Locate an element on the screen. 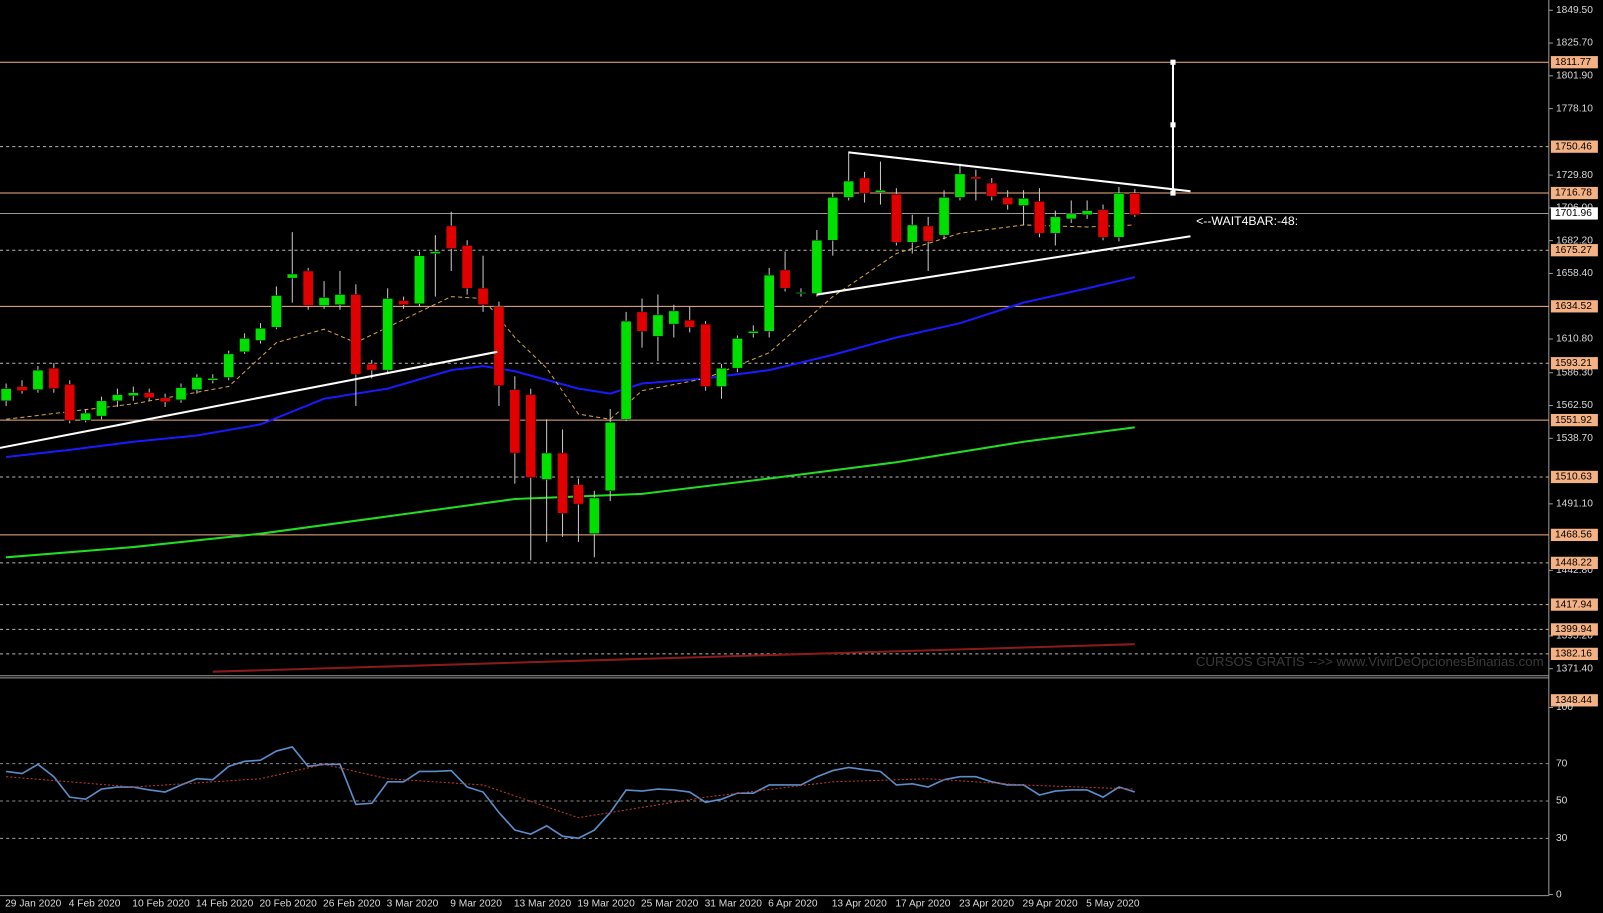  x-tick-label: 10 Feb 2020 is located at coordinates (161, 903).